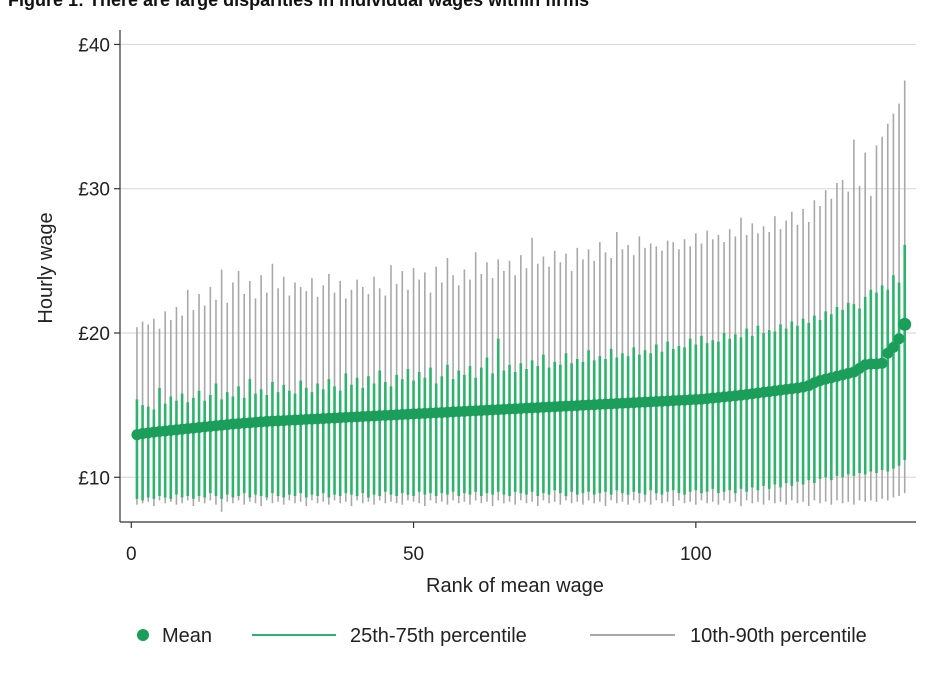 This screenshot has height=679, width=926. I want to click on y-tick-label: £40, so click(94, 45).